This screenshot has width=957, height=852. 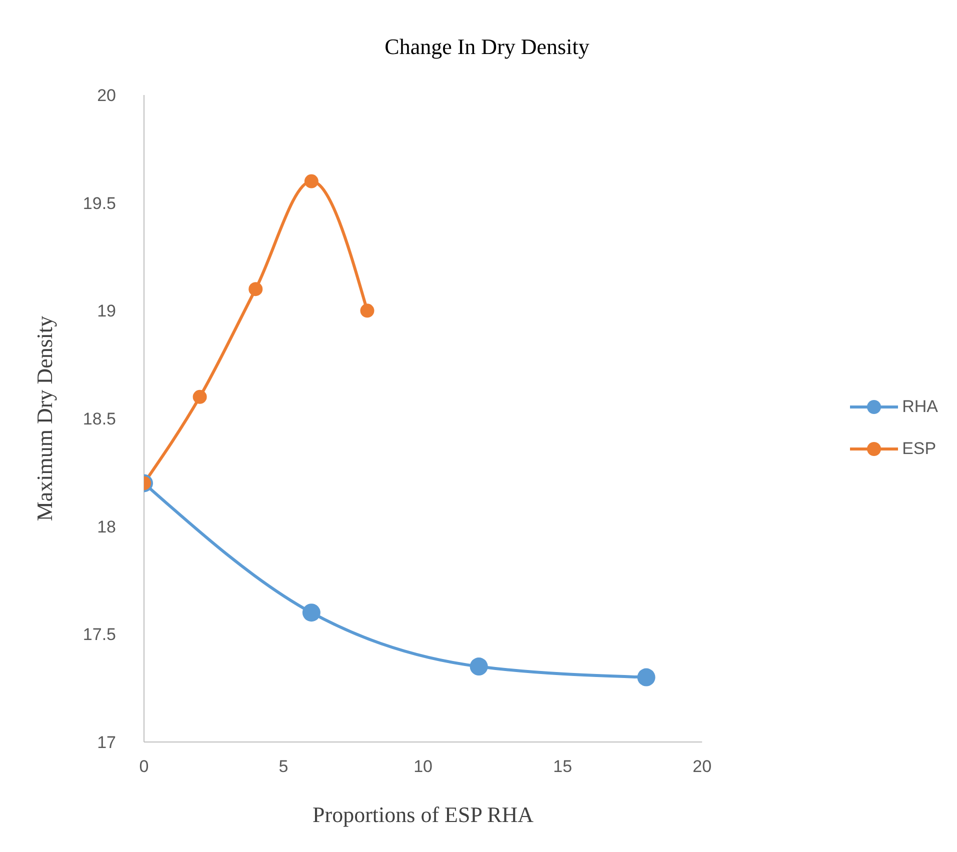 What do you see at coordinates (106, 96) in the screenshot?
I see `y-tick-label: 20` at bounding box center [106, 96].